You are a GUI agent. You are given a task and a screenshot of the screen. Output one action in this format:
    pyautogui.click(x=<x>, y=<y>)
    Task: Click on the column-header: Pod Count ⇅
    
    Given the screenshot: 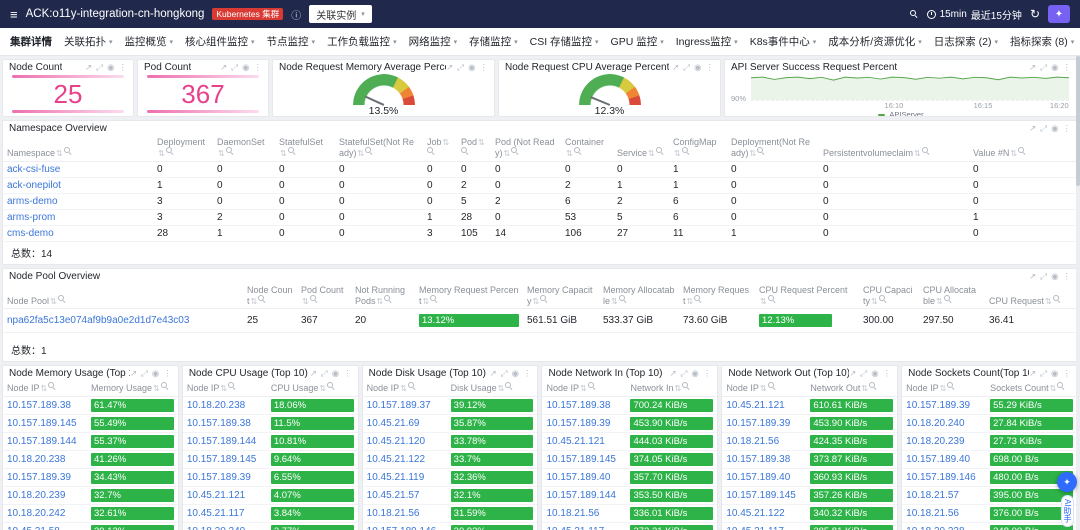 What is the action you would take?
    pyautogui.click(x=324, y=296)
    